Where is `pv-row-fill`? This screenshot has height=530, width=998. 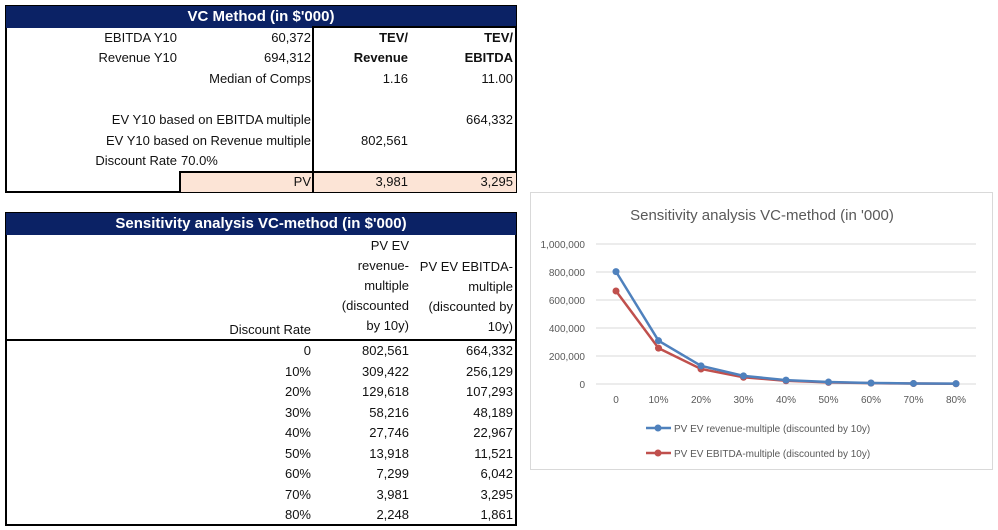 pv-row-fill is located at coordinates (347, 181).